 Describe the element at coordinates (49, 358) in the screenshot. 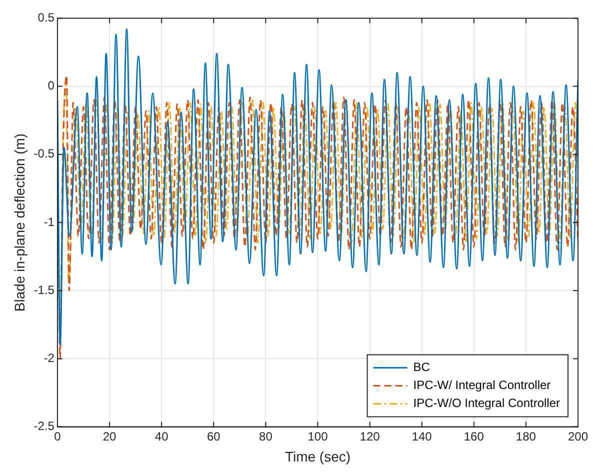

I see `y-tick-label: -2` at that location.